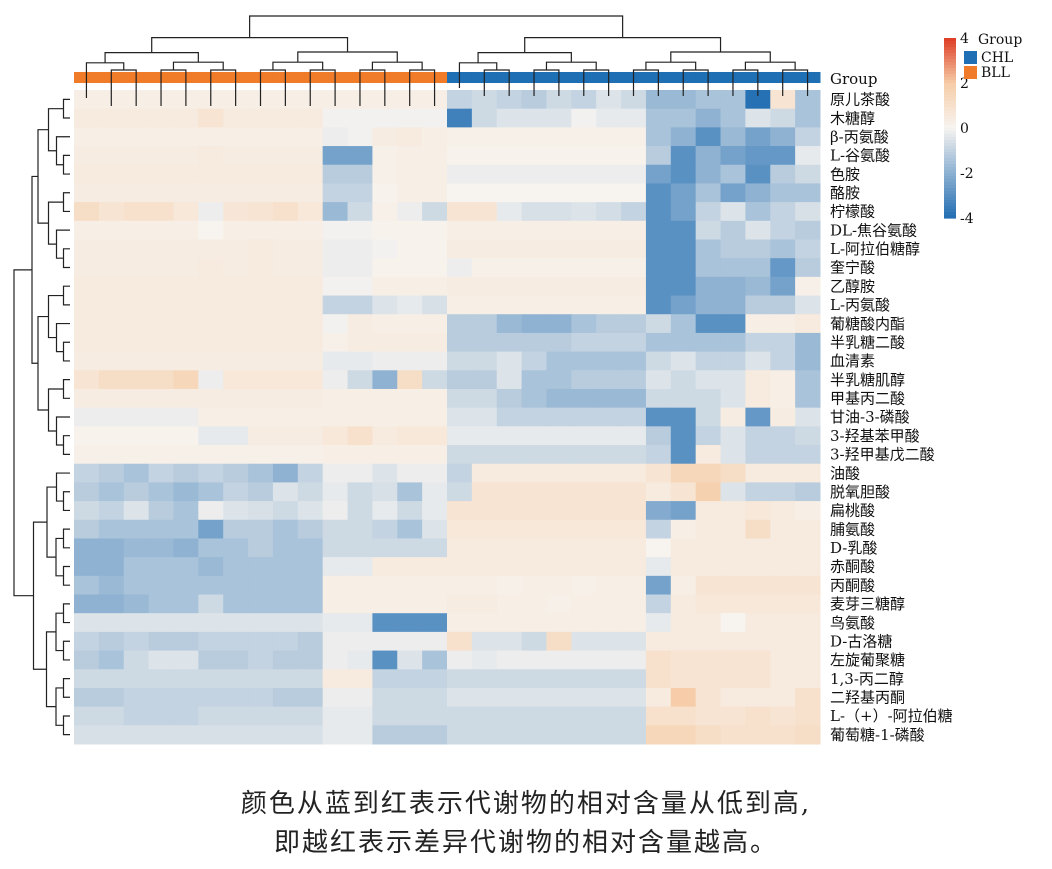 This screenshot has height=869, width=1052. I want to click on legend-label: BLL, so click(995, 73).